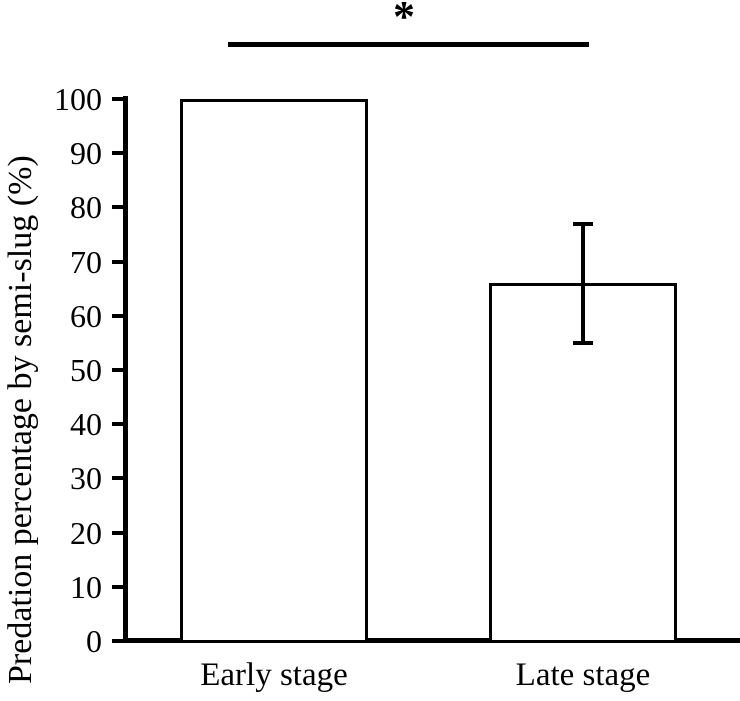 The height and width of the screenshot is (701, 740). Describe the element at coordinates (86, 532) in the screenshot. I see `y-tick-label-20: 20` at that location.